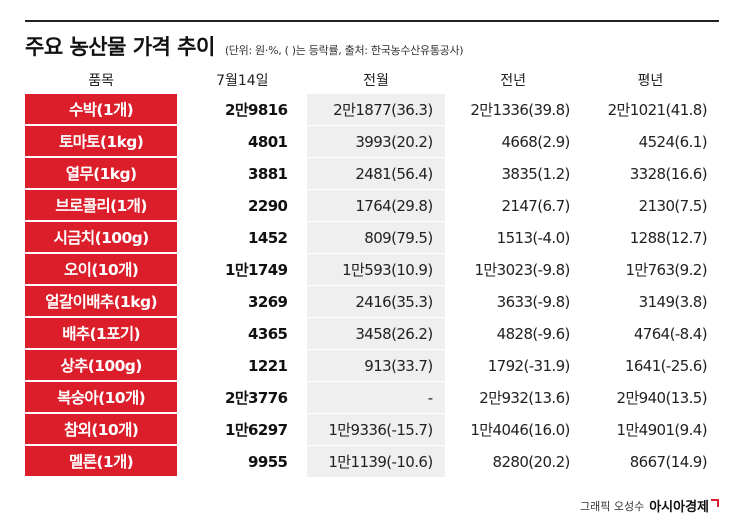 Image resolution: width=745 pixels, height=523 pixels. I want to click on credit: 그래픽 오성수 아시아경제, so click(649, 505).